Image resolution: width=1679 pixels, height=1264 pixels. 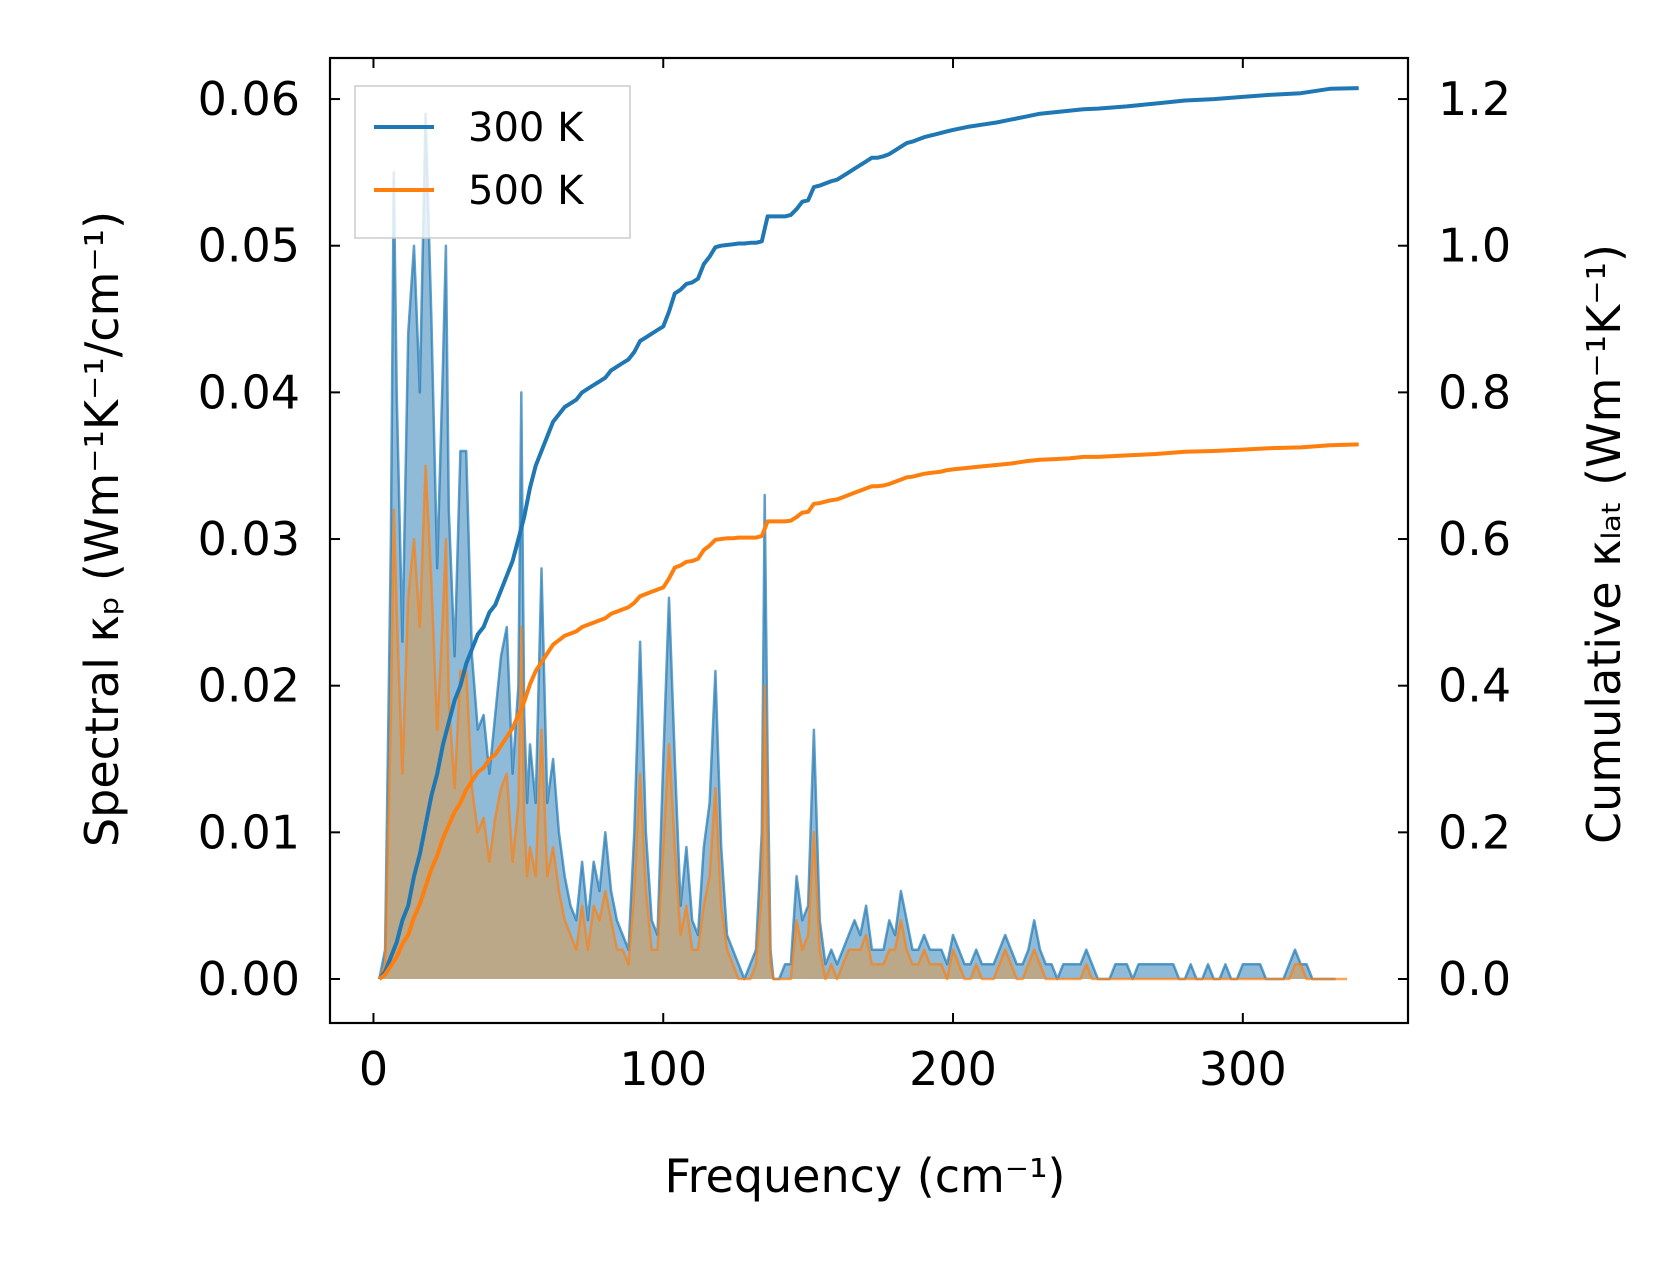 What do you see at coordinates (249, 832) in the screenshot?
I see `y-left-tick-label: 0.01` at bounding box center [249, 832].